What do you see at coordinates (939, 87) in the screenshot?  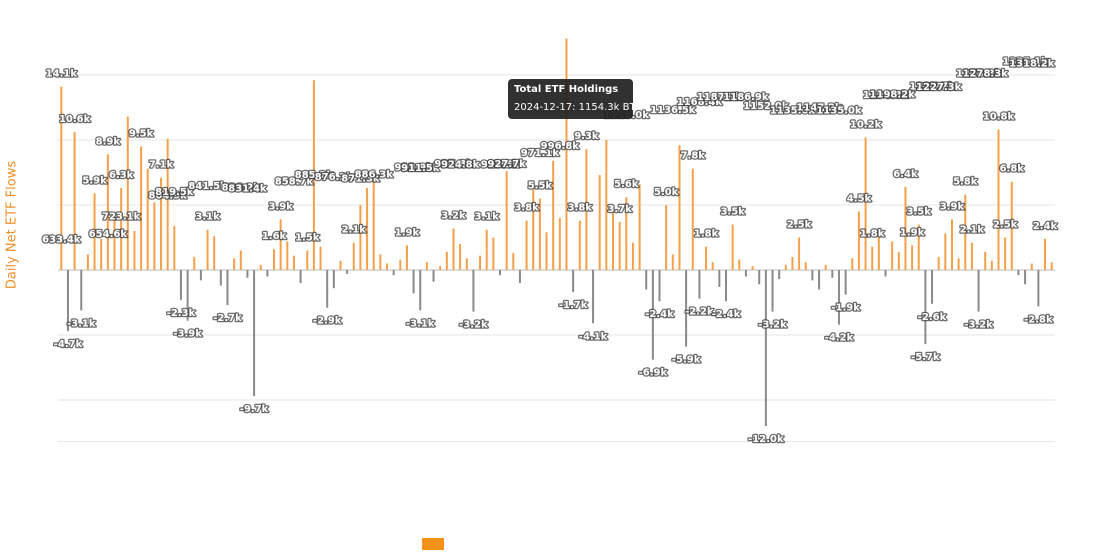 I see `holdings-label: 1227.3k` at bounding box center [939, 87].